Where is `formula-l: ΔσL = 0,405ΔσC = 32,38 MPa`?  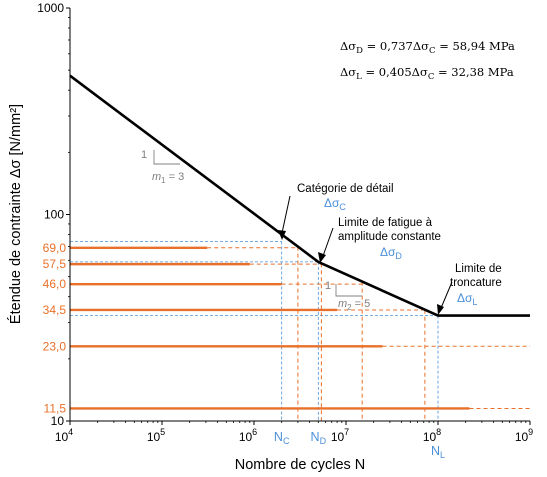
formula-l: ΔσL = 0,405ΔσC = 32,38 MPa is located at coordinates (427, 73).